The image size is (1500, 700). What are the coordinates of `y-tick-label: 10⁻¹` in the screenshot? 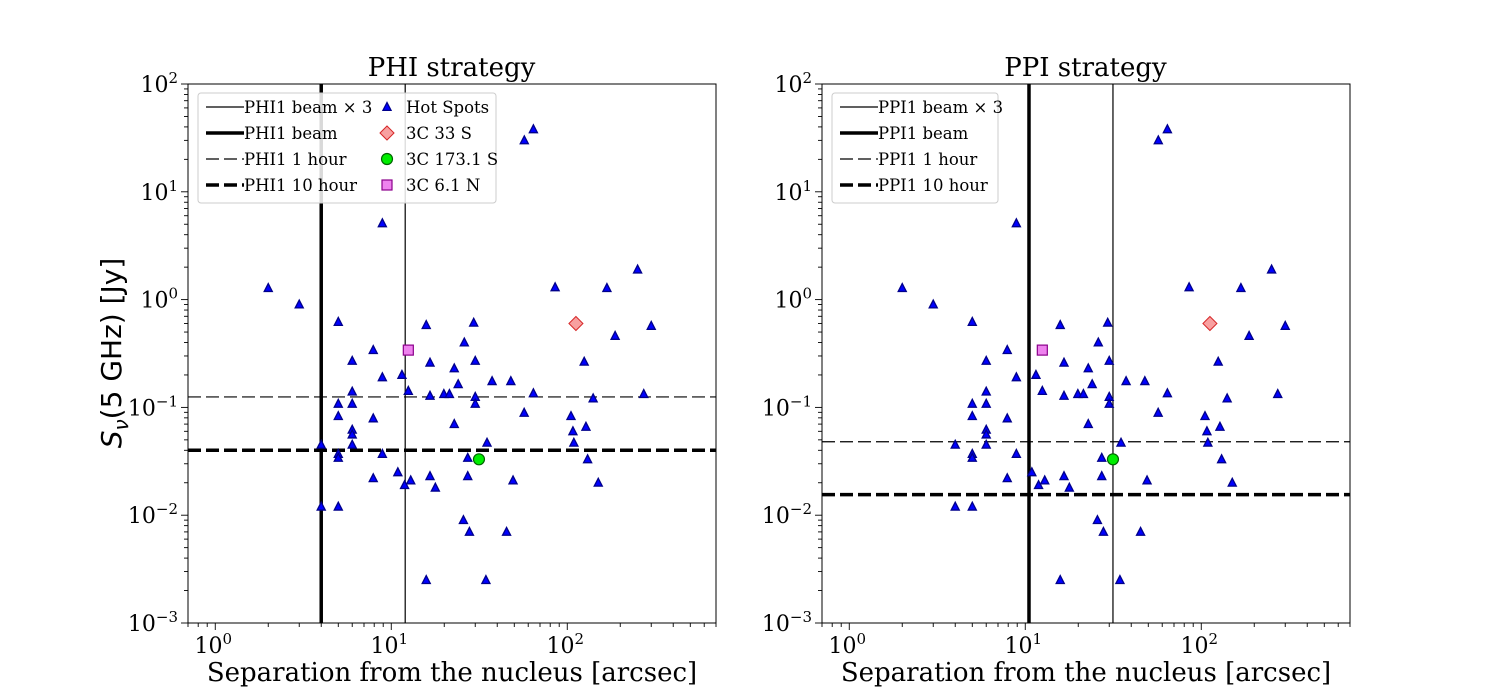 It's located at (153, 406).